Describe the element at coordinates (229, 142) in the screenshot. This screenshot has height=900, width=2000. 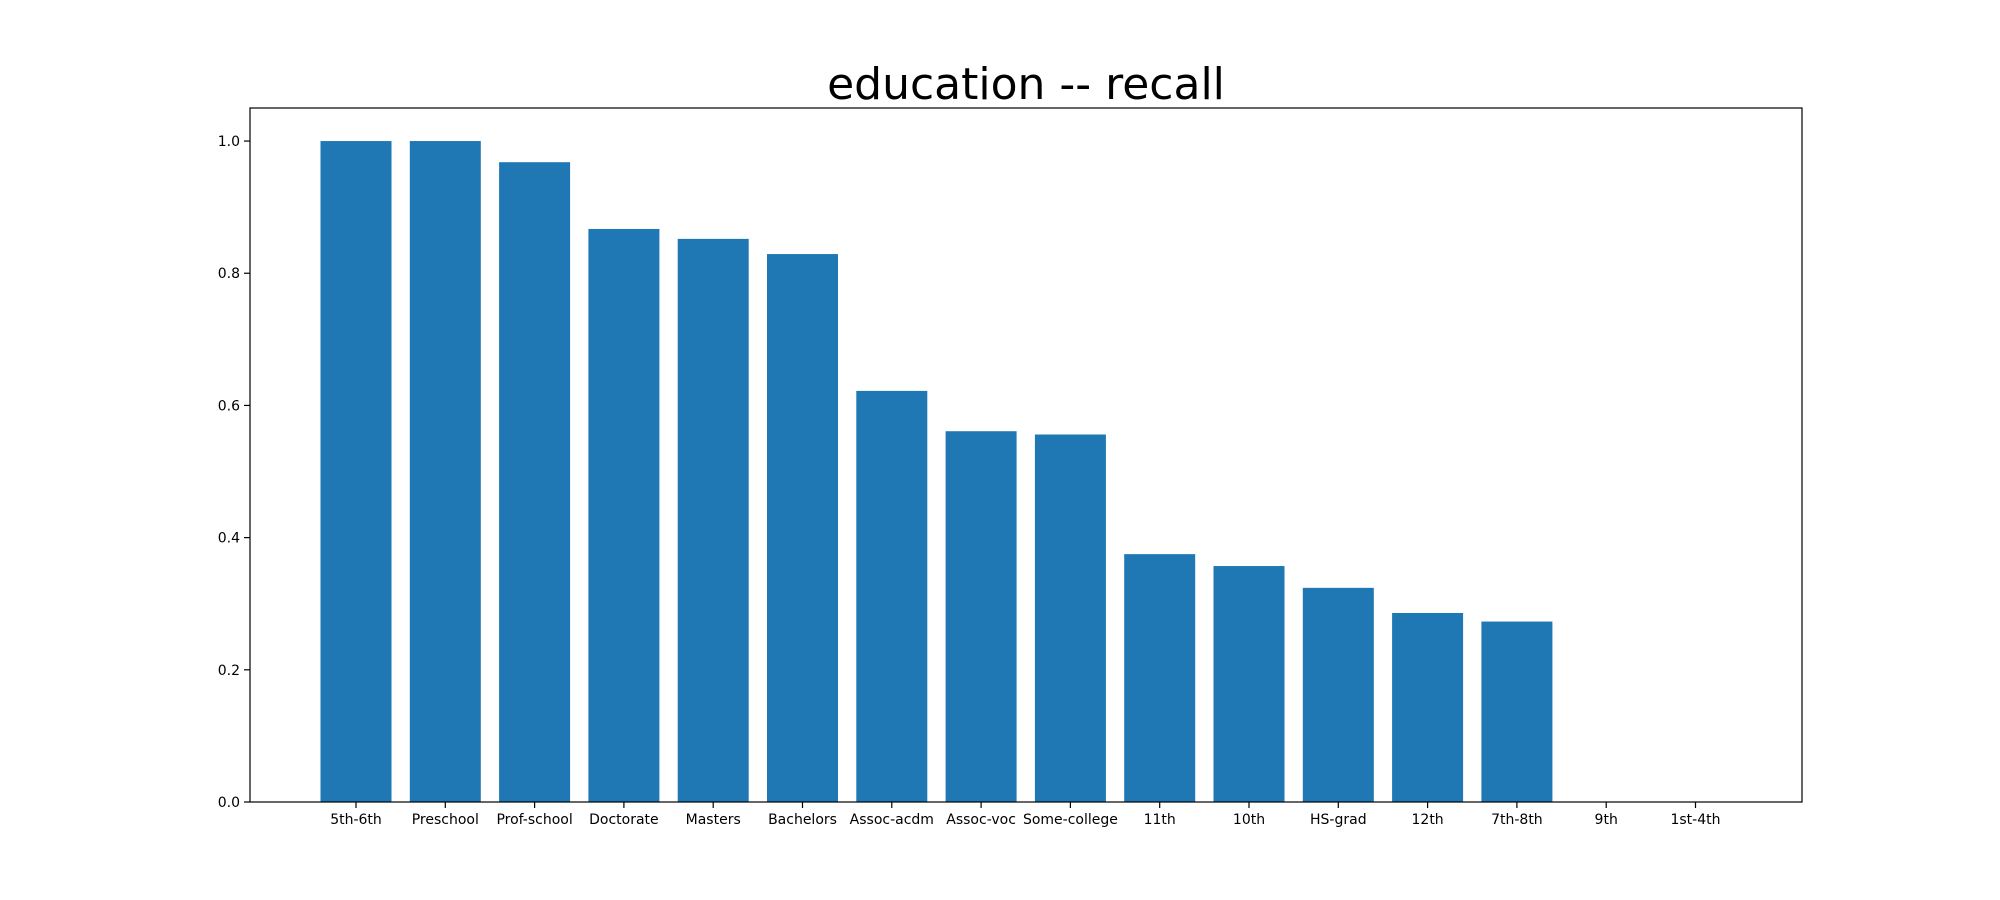
I see `y-tick-label: 1.0` at that location.